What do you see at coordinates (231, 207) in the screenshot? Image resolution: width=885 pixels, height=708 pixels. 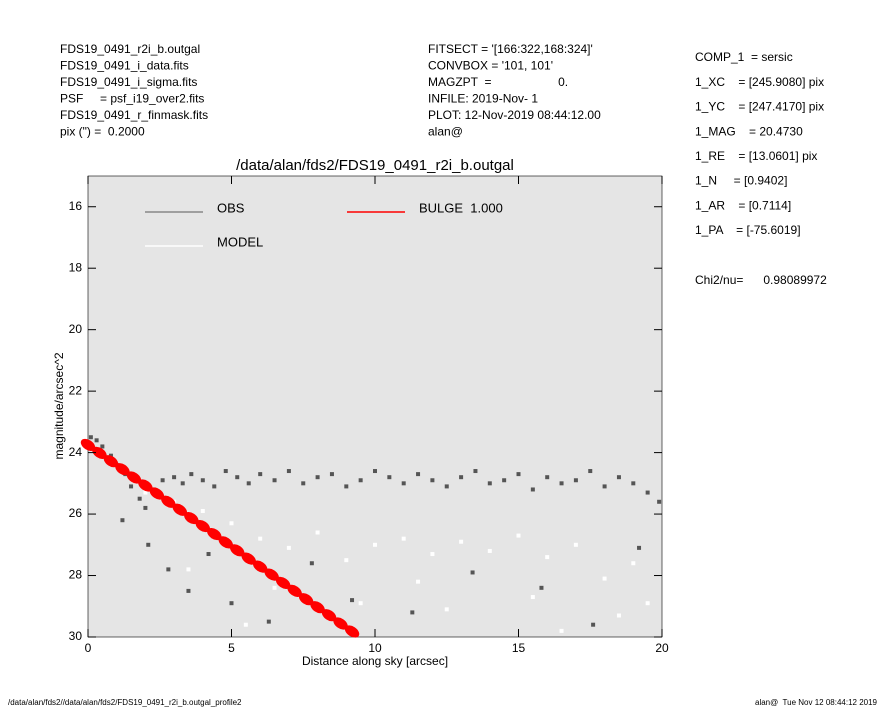 I see `legend-label: OBS` at bounding box center [231, 207].